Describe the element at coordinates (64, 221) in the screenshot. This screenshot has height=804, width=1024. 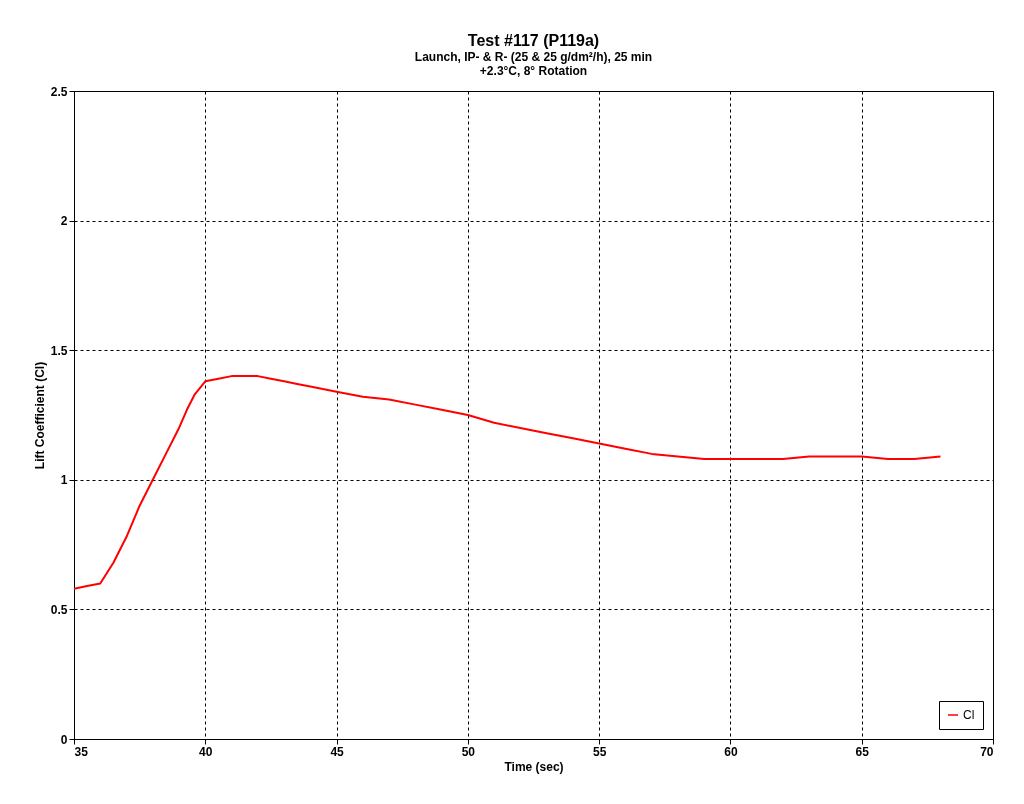
I see `y-tick-label: 2` at that location.